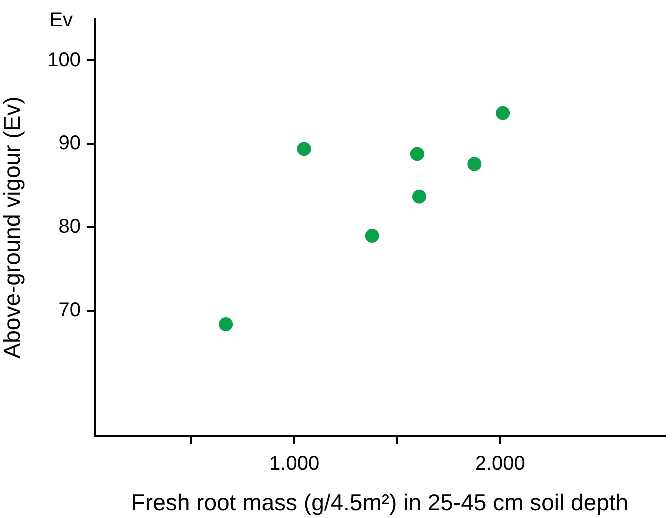 The image size is (672, 518). I want to click on text: Ev, so click(61, 21).